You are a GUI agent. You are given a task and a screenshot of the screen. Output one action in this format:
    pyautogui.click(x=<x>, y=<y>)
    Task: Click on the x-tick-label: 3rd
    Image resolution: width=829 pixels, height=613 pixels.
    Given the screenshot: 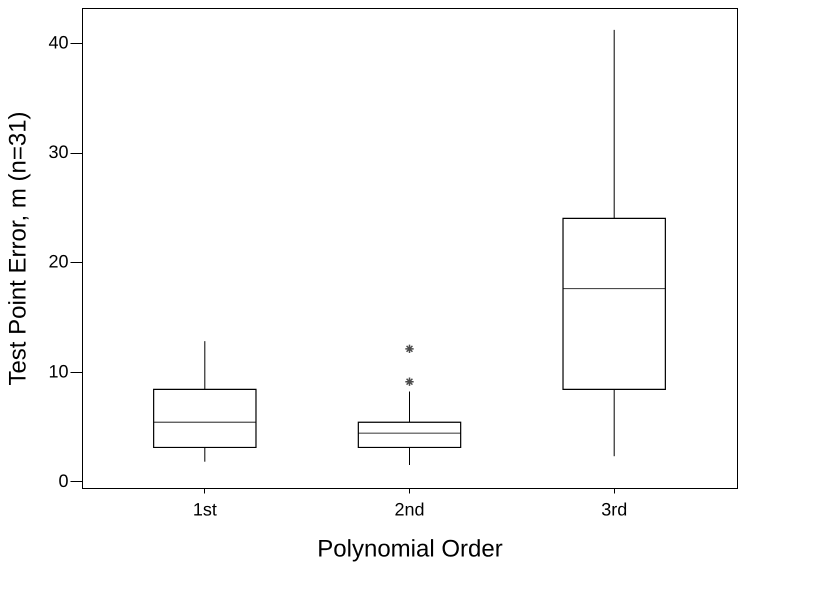 What is the action you would take?
    pyautogui.click(x=614, y=510)
    